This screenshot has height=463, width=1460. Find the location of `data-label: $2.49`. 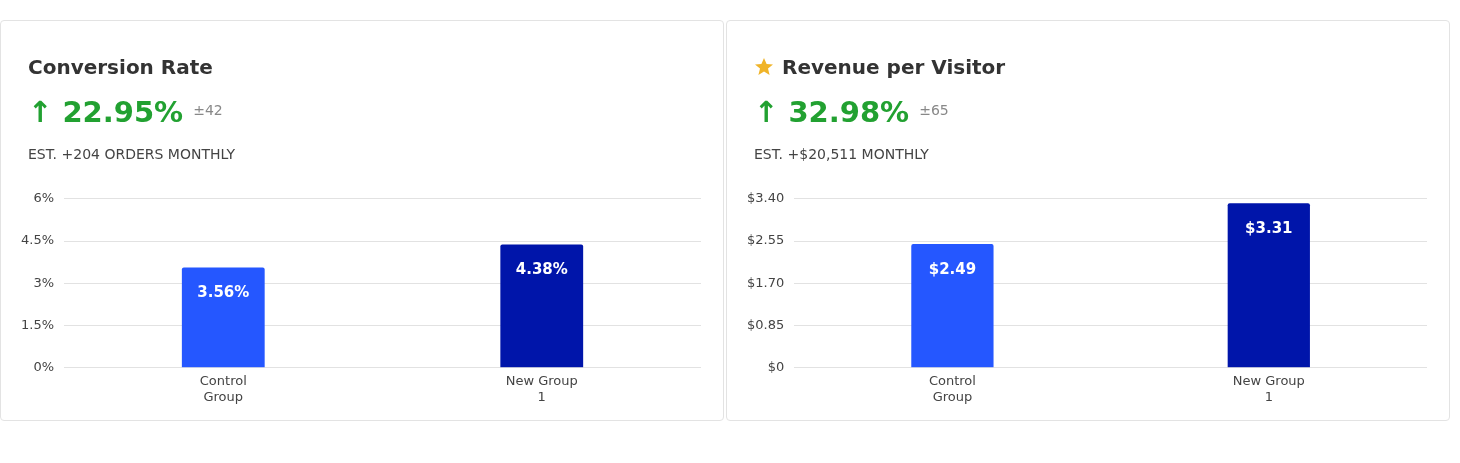

data-label: $2.49 is located at coordinates (952, 268).